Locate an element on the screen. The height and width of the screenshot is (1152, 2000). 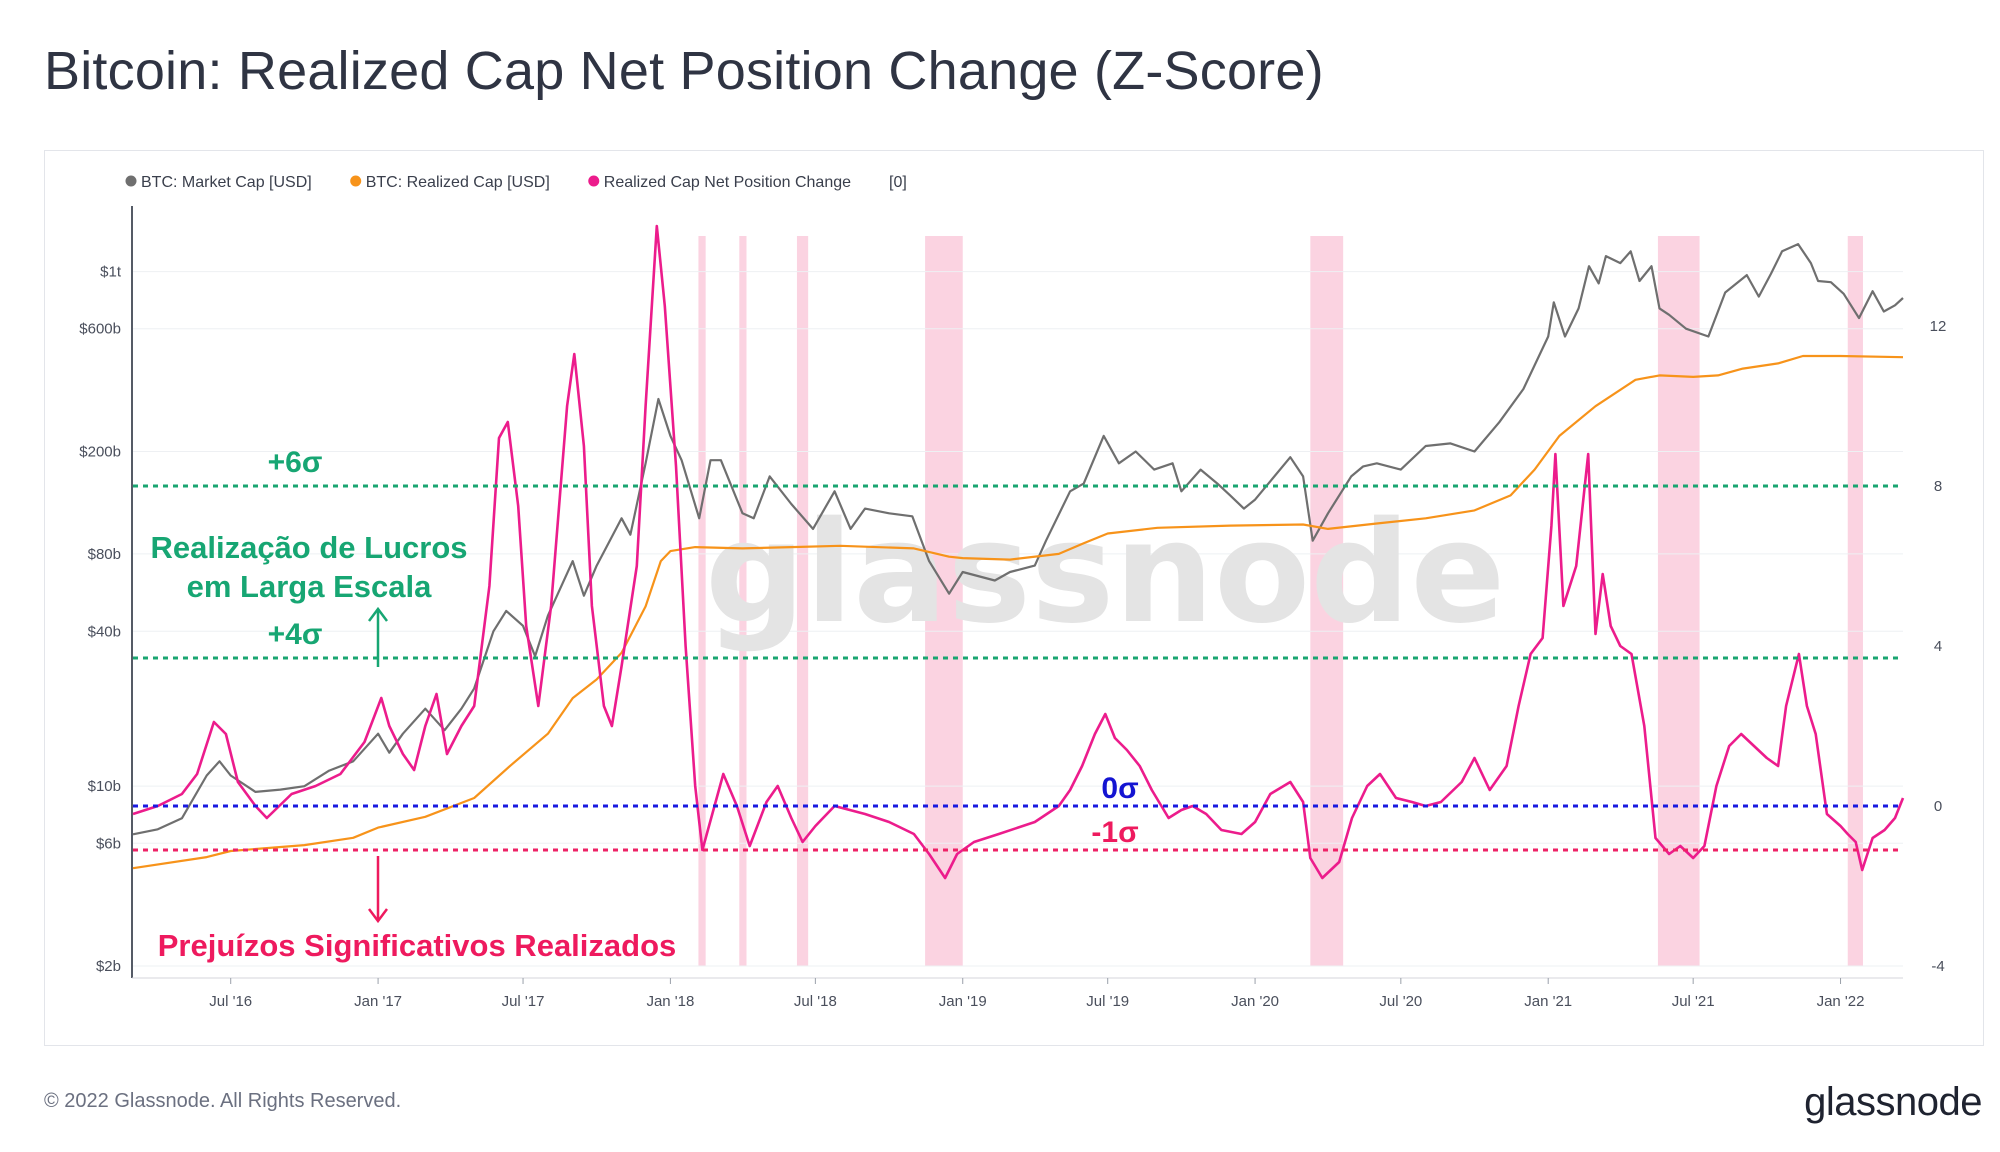
legend-label: BTC: Market Cap [USD] is located at coordinates (226, 182).